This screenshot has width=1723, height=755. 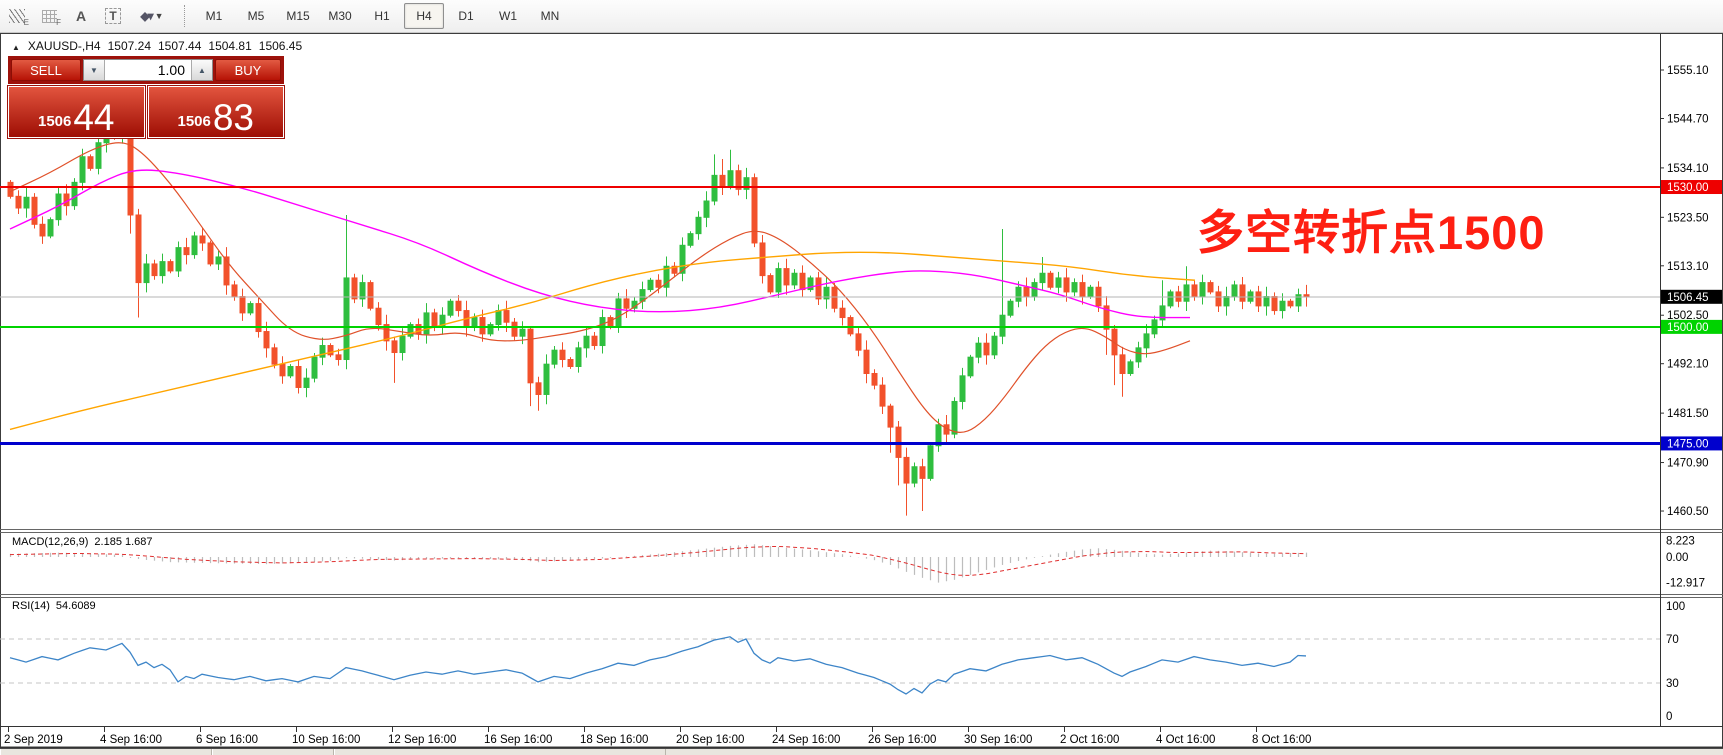 I want to click on sell-button: SELL, so click(x=46, y=70).